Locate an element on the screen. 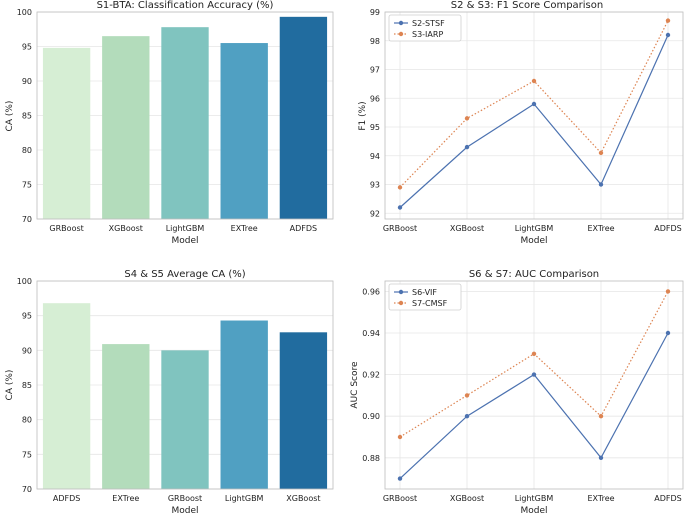 The image size is (685, 520). y-tick-label: 92 is located at coordinates (375, 213).